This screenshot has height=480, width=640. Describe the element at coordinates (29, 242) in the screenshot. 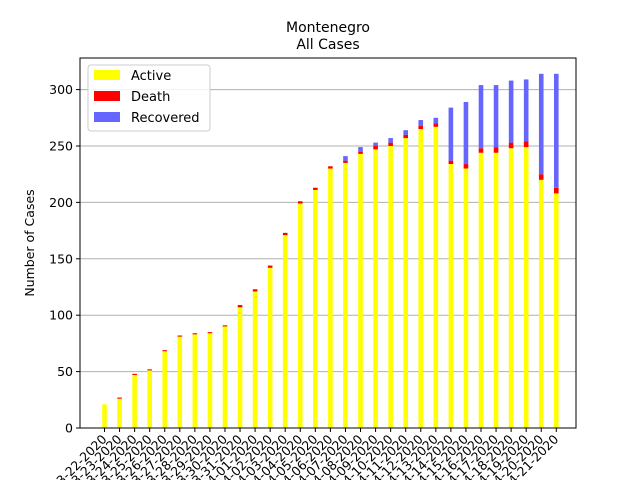

I see `y-axis-label: Number of Cases` at that location.